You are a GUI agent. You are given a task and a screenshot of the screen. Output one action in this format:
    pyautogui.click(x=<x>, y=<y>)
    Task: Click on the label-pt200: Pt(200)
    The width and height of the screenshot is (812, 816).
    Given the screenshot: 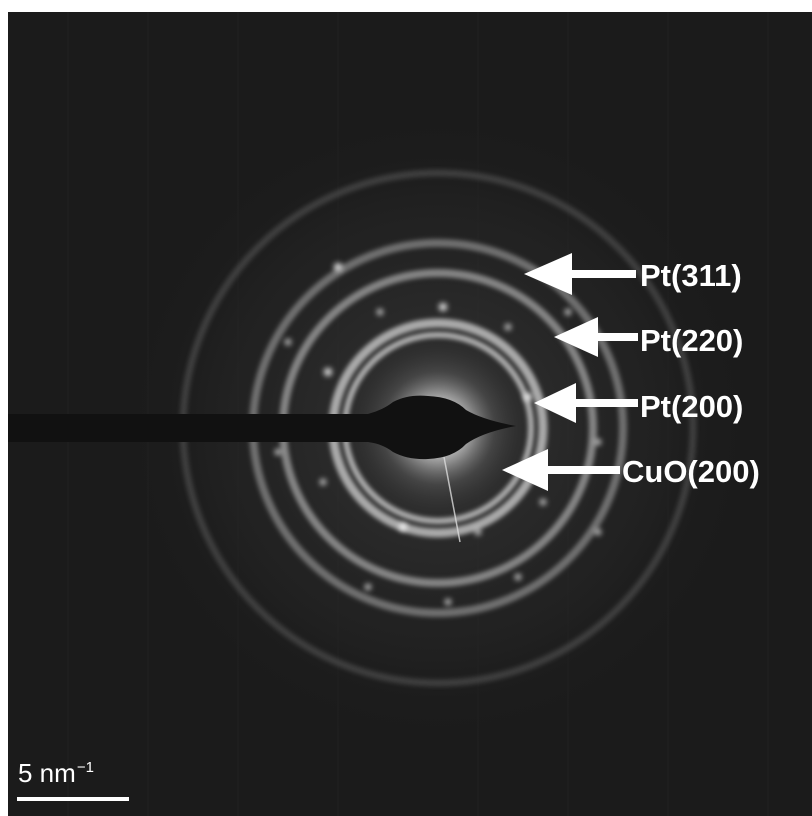 What is the action you would take?
    pyautogui.click(x=692, y=406)
    